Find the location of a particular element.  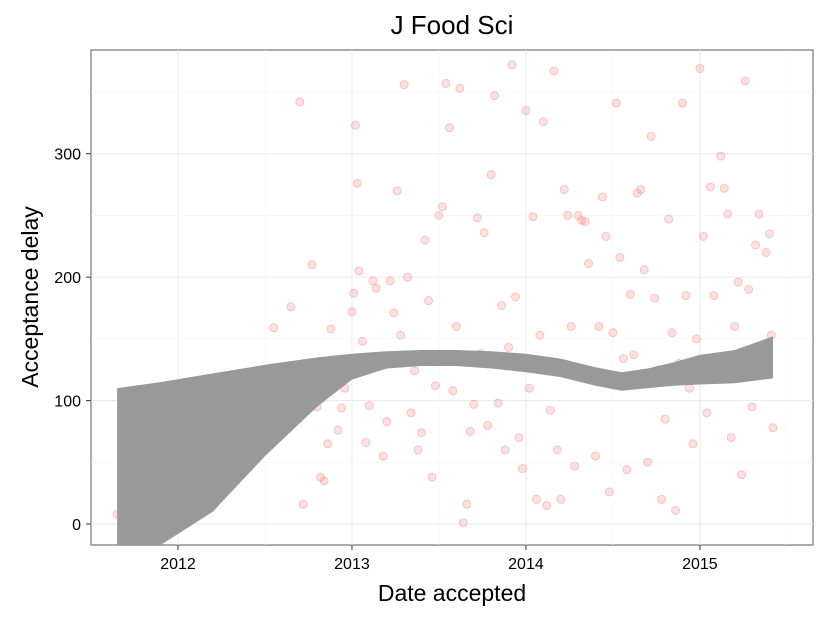

x-tick-label: 2012 is located at coordinates (178, 564).